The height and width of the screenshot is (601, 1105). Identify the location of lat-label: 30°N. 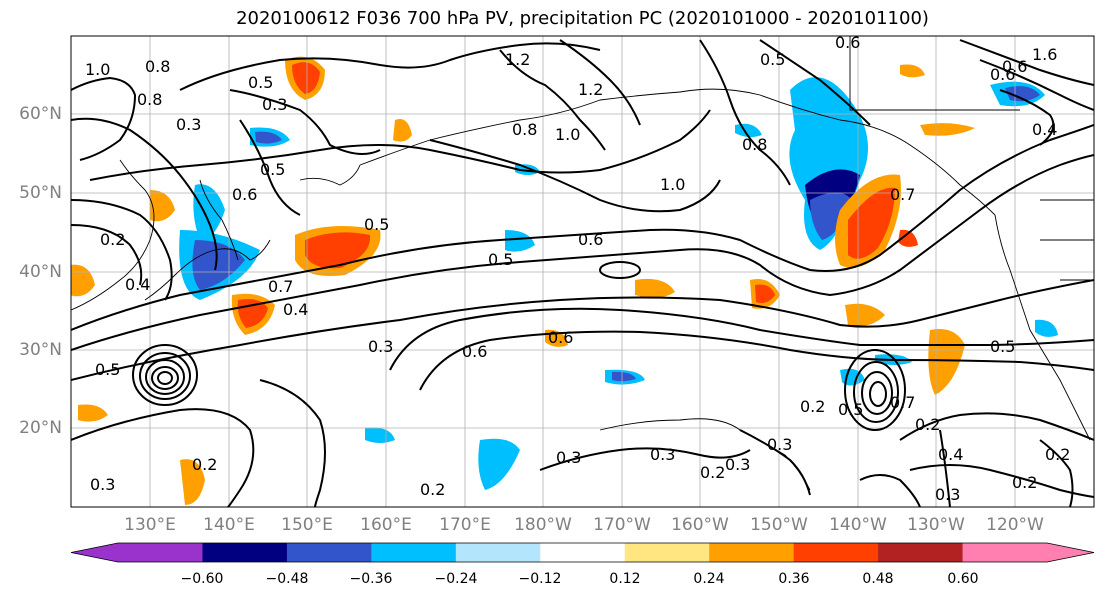
(40, 350).